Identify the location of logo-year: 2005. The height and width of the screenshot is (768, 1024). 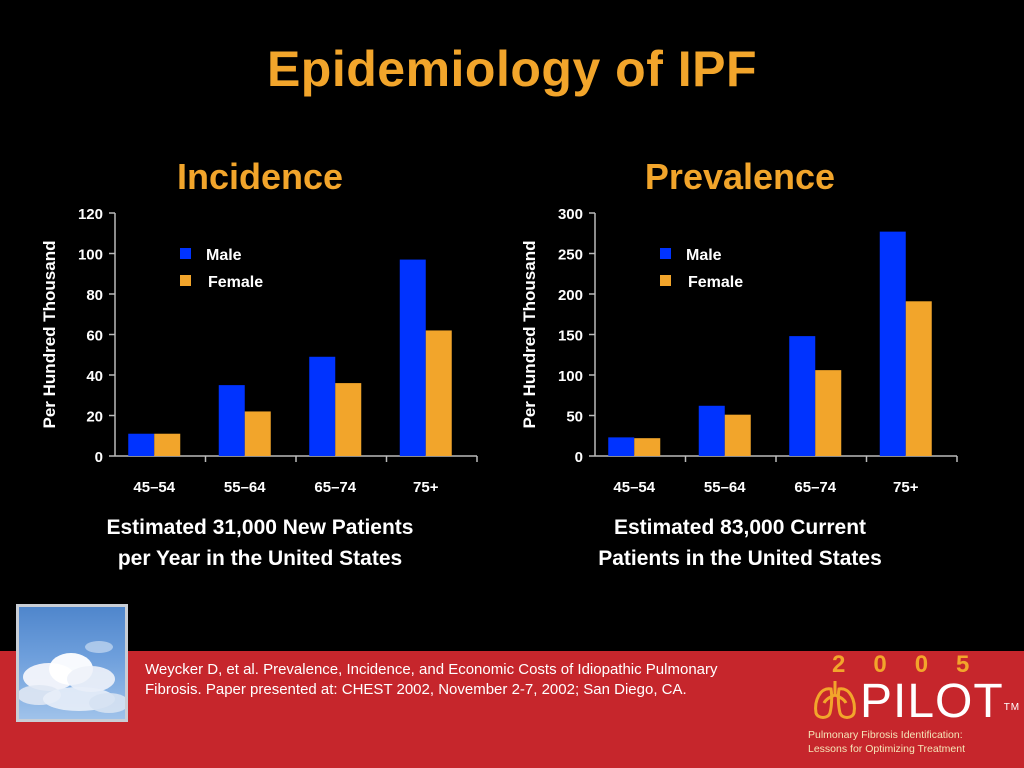
(915, 664).